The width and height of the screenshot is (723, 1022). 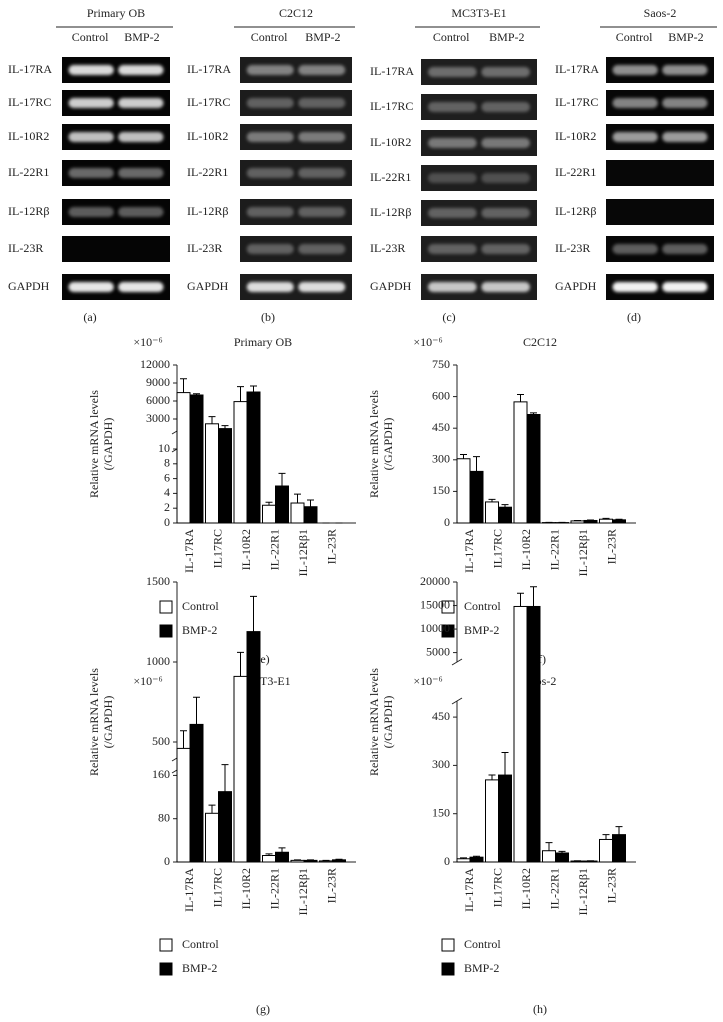 What do you see at coordinates (506, 37) in the screenshot?
I see `gel-column-label: BMP-2` at bounding box center [506, 37].